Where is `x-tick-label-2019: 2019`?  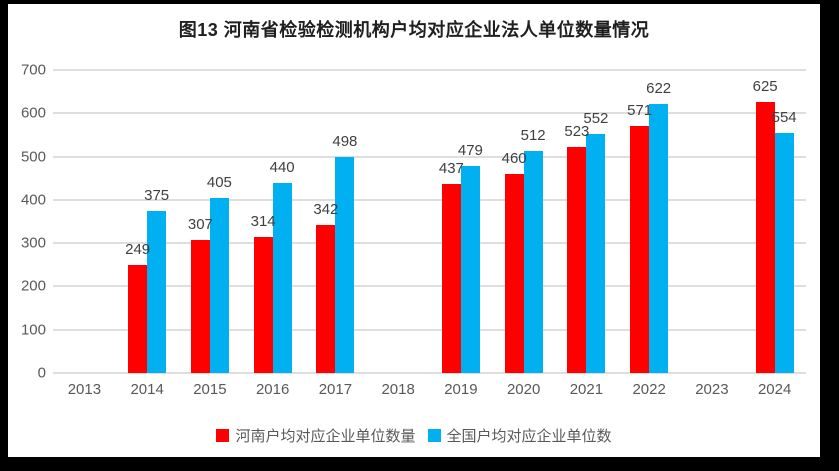
x-tick-label-2019: 2019 is located at coordinates (461, 389).